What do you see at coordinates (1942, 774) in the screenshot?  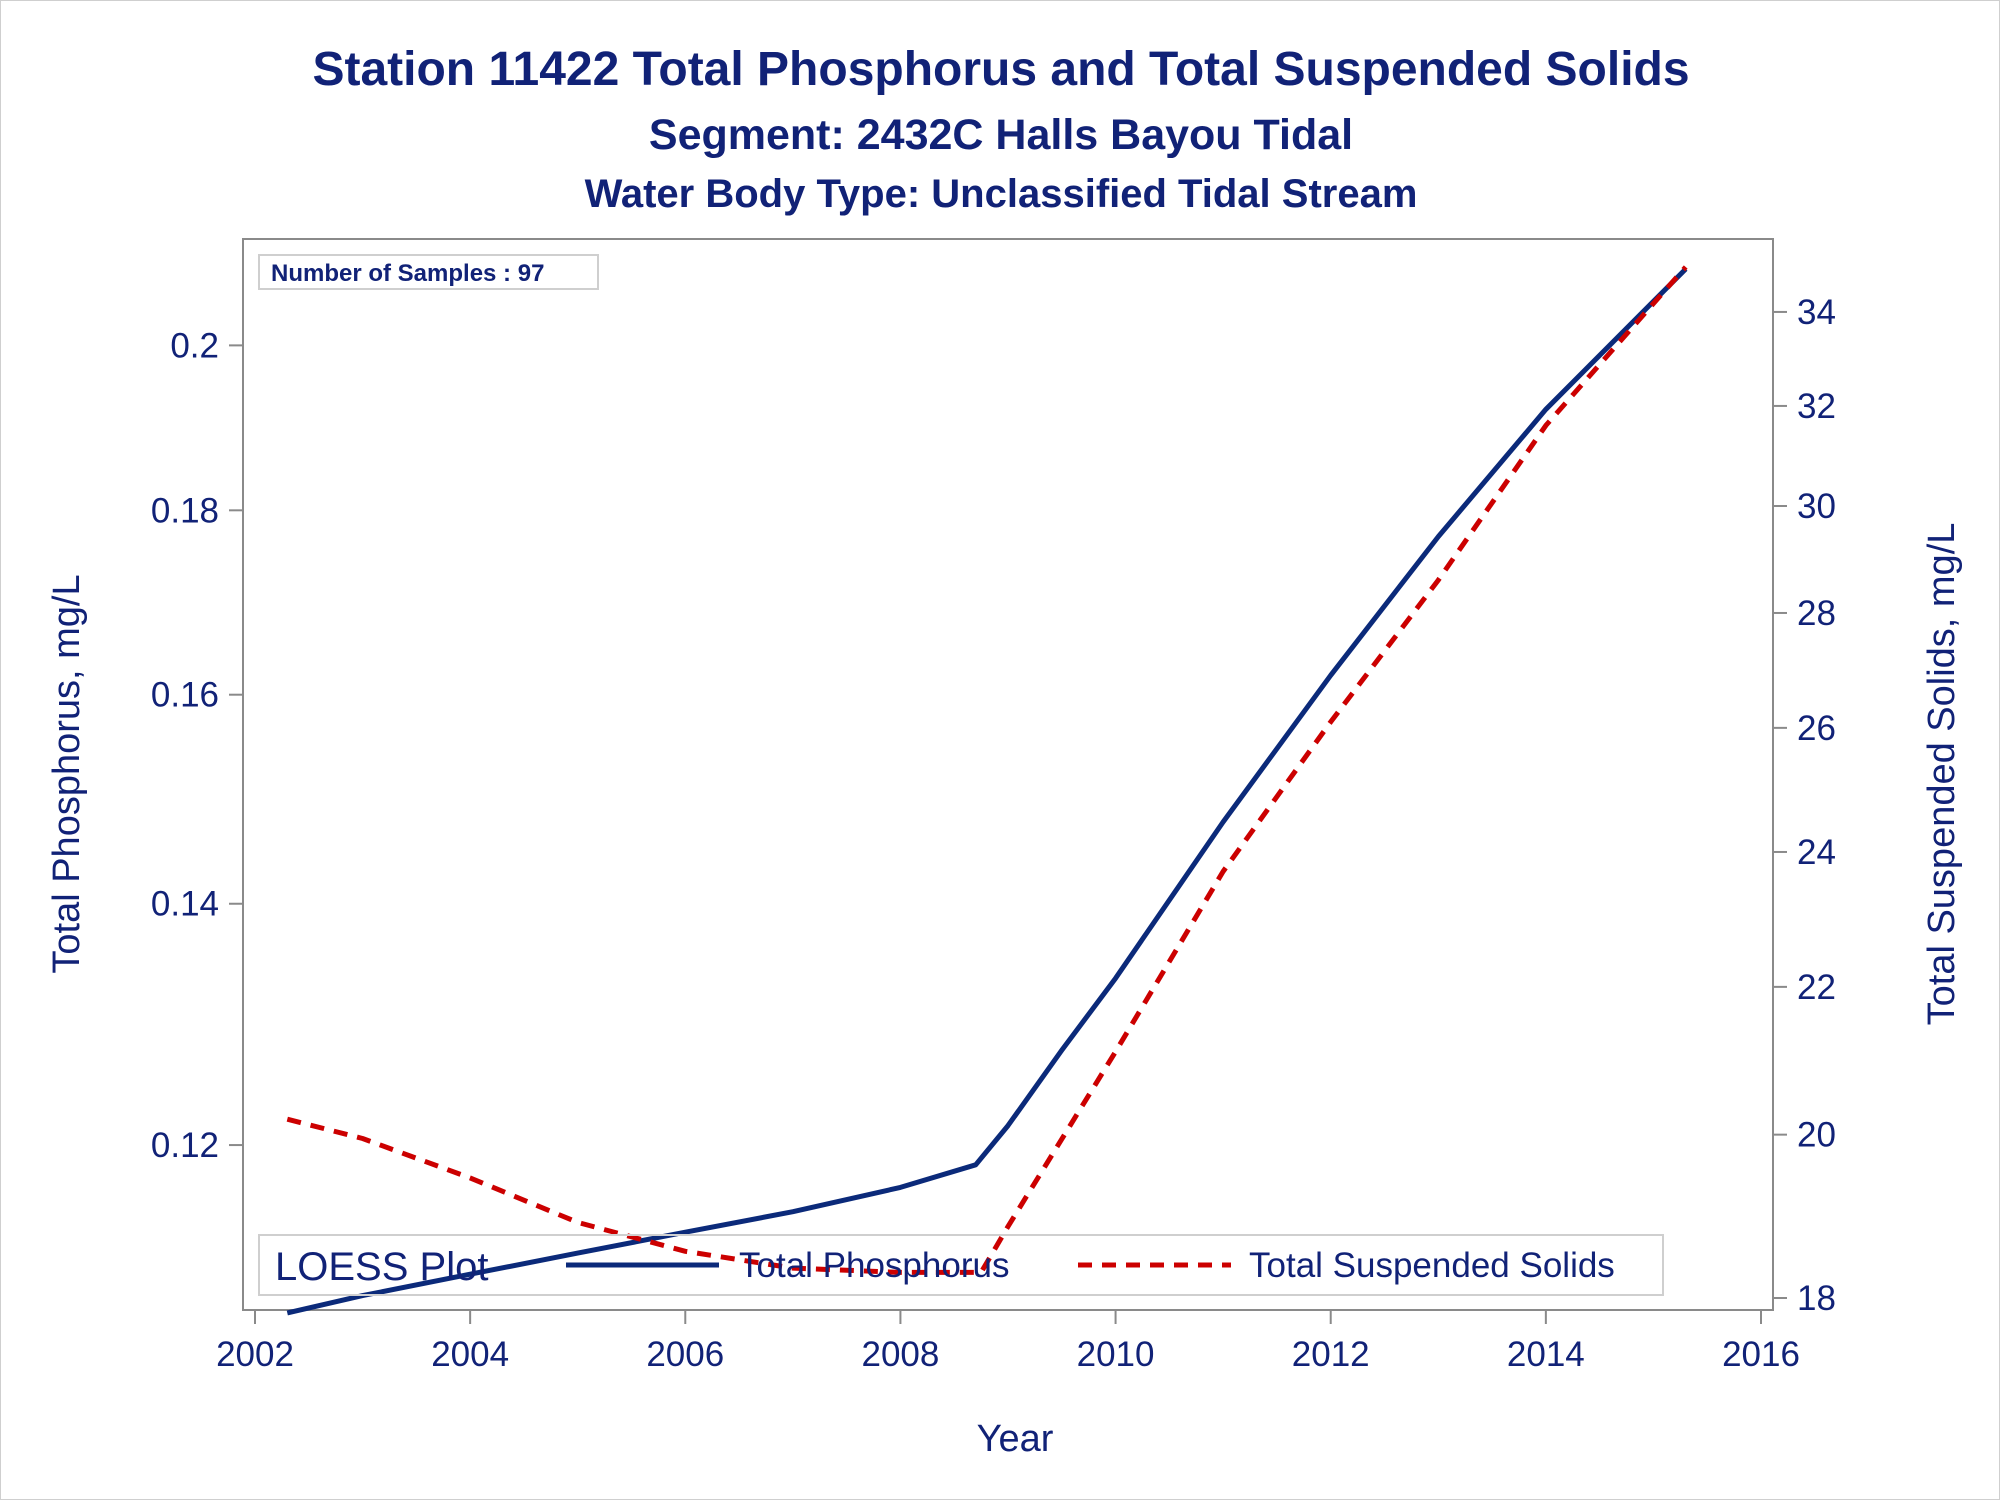 I see `y-axis-right-label: Total Suspended Solids, mg/L` at bounding box center [1942, 774].